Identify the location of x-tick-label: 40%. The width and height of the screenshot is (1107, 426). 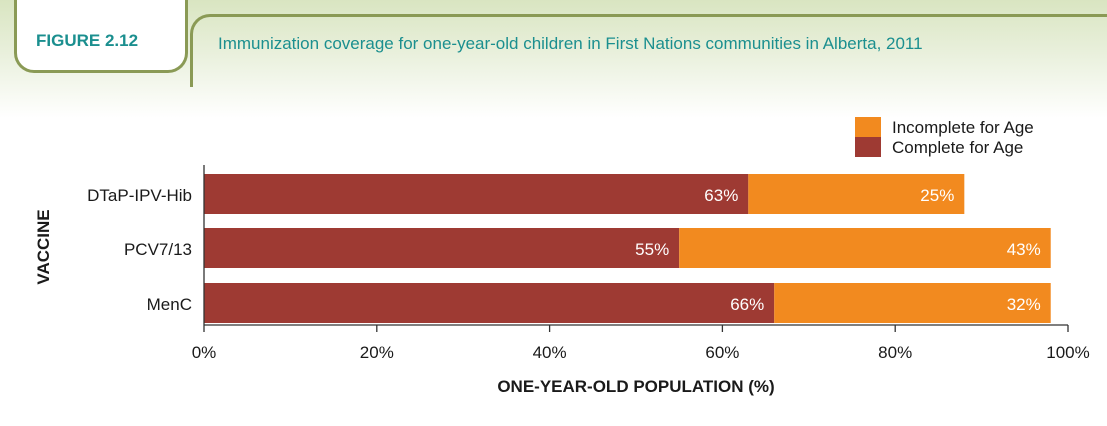
(550, 352).